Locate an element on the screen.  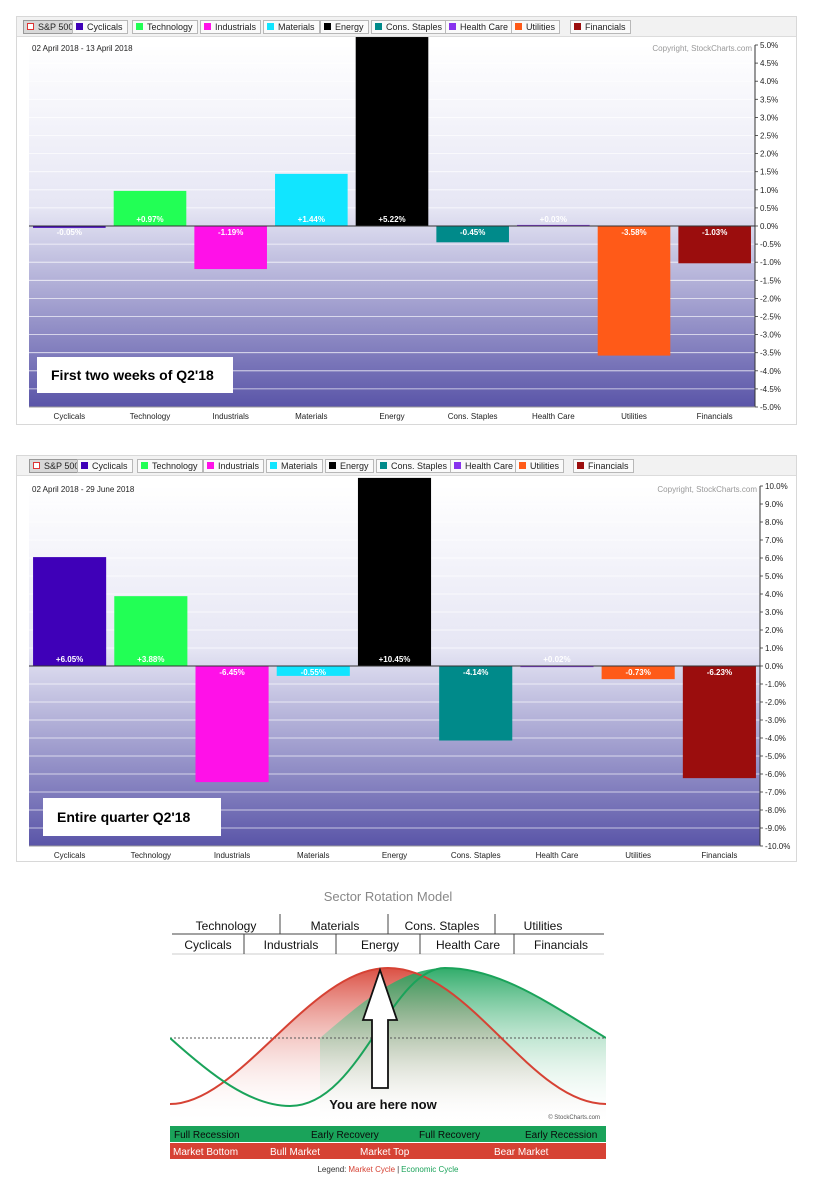
value-label: +0.02% is located at coordinates (556, 659).